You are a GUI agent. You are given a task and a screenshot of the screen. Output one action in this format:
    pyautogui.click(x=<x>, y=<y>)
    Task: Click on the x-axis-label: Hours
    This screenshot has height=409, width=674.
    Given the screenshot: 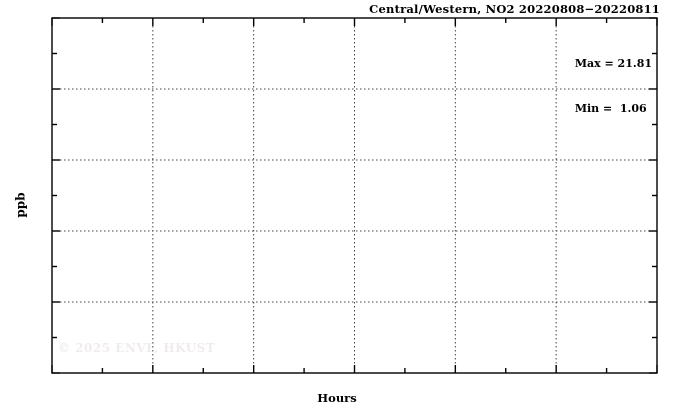 What is the action you would take?
    pyautogui.click(x=337, y=398)
    